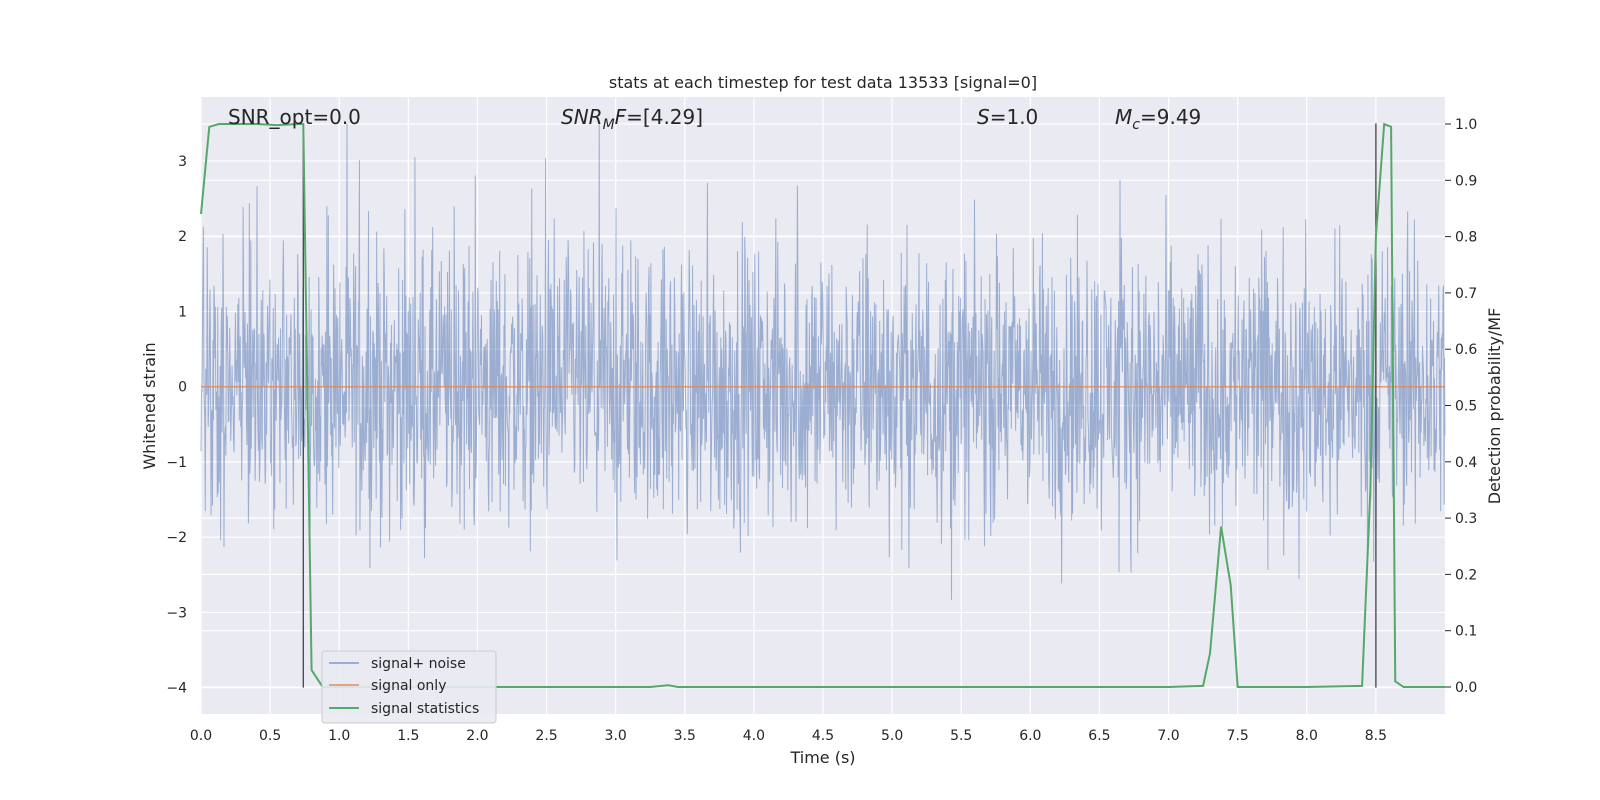  What do you see at coordinates (1466, 519) in the screenshot?
I see `y-tick-label-right-7: 0.3` at bounding box center [1466, 519].